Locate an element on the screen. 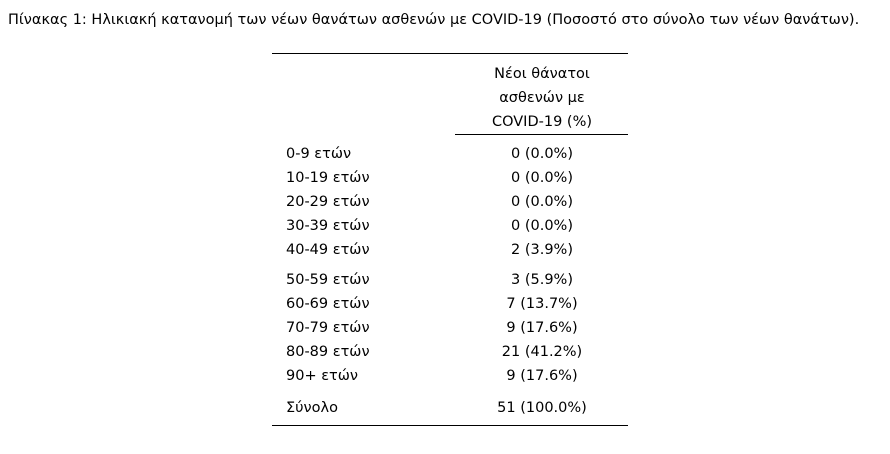 The image size is (890, 454). age-group-label: 60-69 ετών is located at coordinates (328, 304).